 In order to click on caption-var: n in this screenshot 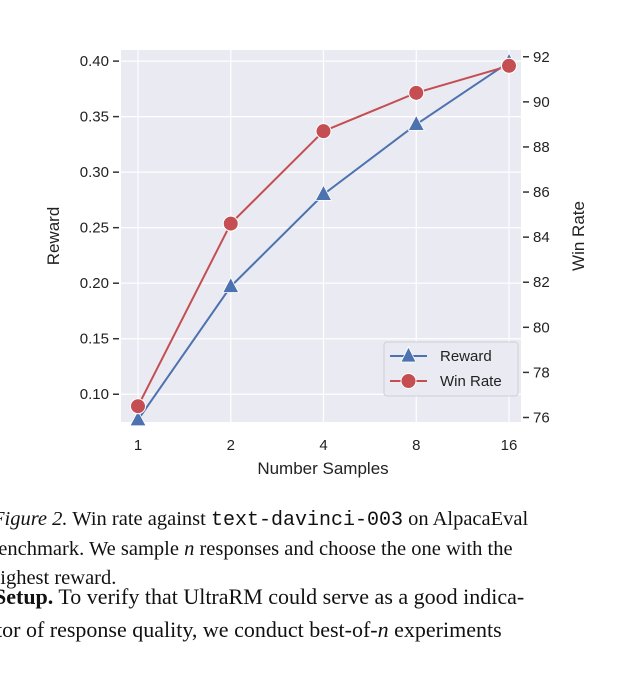, I will do `click(189, 549)`.